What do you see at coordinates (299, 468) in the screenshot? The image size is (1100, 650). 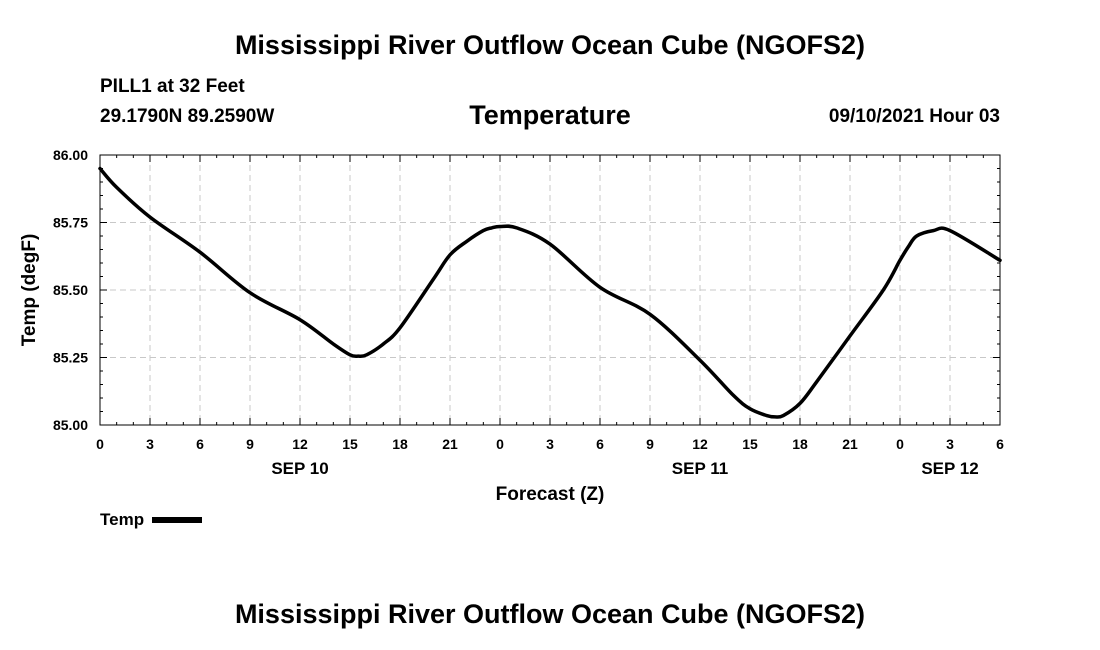 I see `date-label: SEP 10` at bounding box center [299, 468].